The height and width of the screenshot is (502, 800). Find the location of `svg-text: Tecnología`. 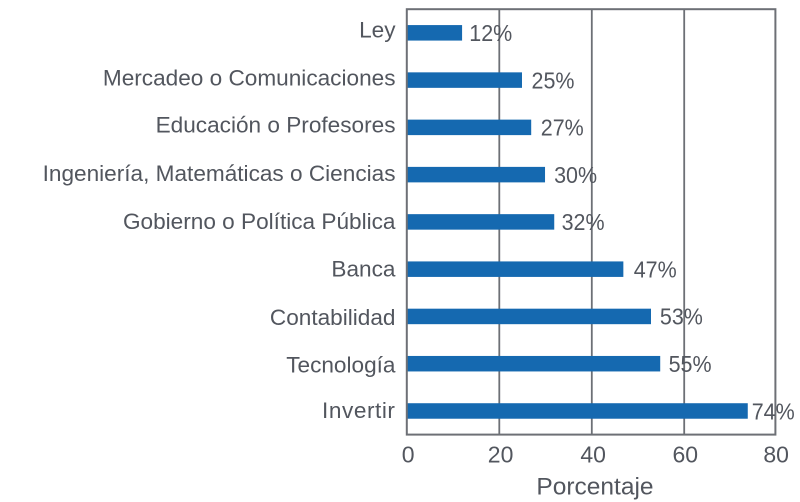

svg-text: Tecnología is located at coordinates (341, 365).